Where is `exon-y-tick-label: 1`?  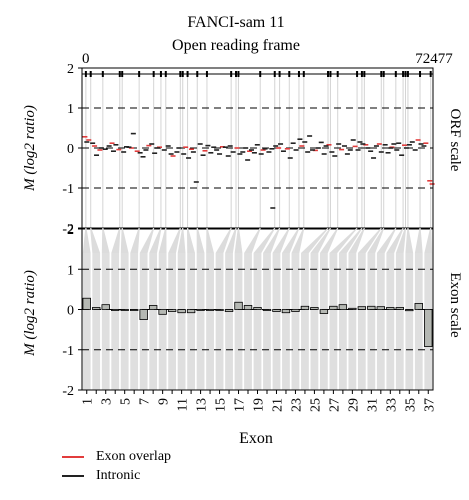
exon-y-tick-label: 1 is located at coordinates (70, 270).